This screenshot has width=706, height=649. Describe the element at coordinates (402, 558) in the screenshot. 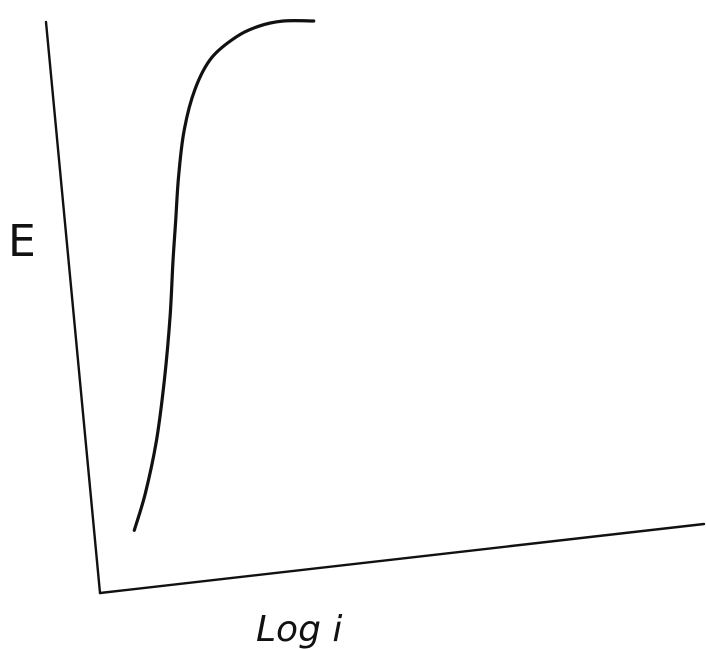

I see `x-axis-line` at that location.